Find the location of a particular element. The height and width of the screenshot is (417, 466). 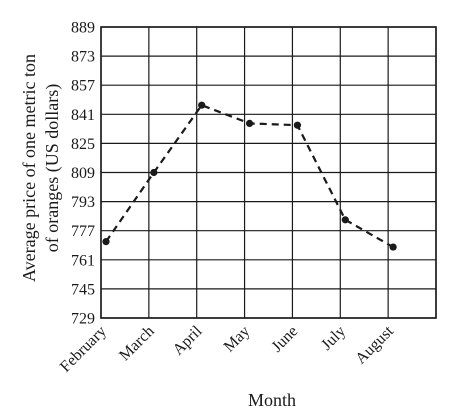

y-tick-label: 857 is located at coordinates (83, 86).